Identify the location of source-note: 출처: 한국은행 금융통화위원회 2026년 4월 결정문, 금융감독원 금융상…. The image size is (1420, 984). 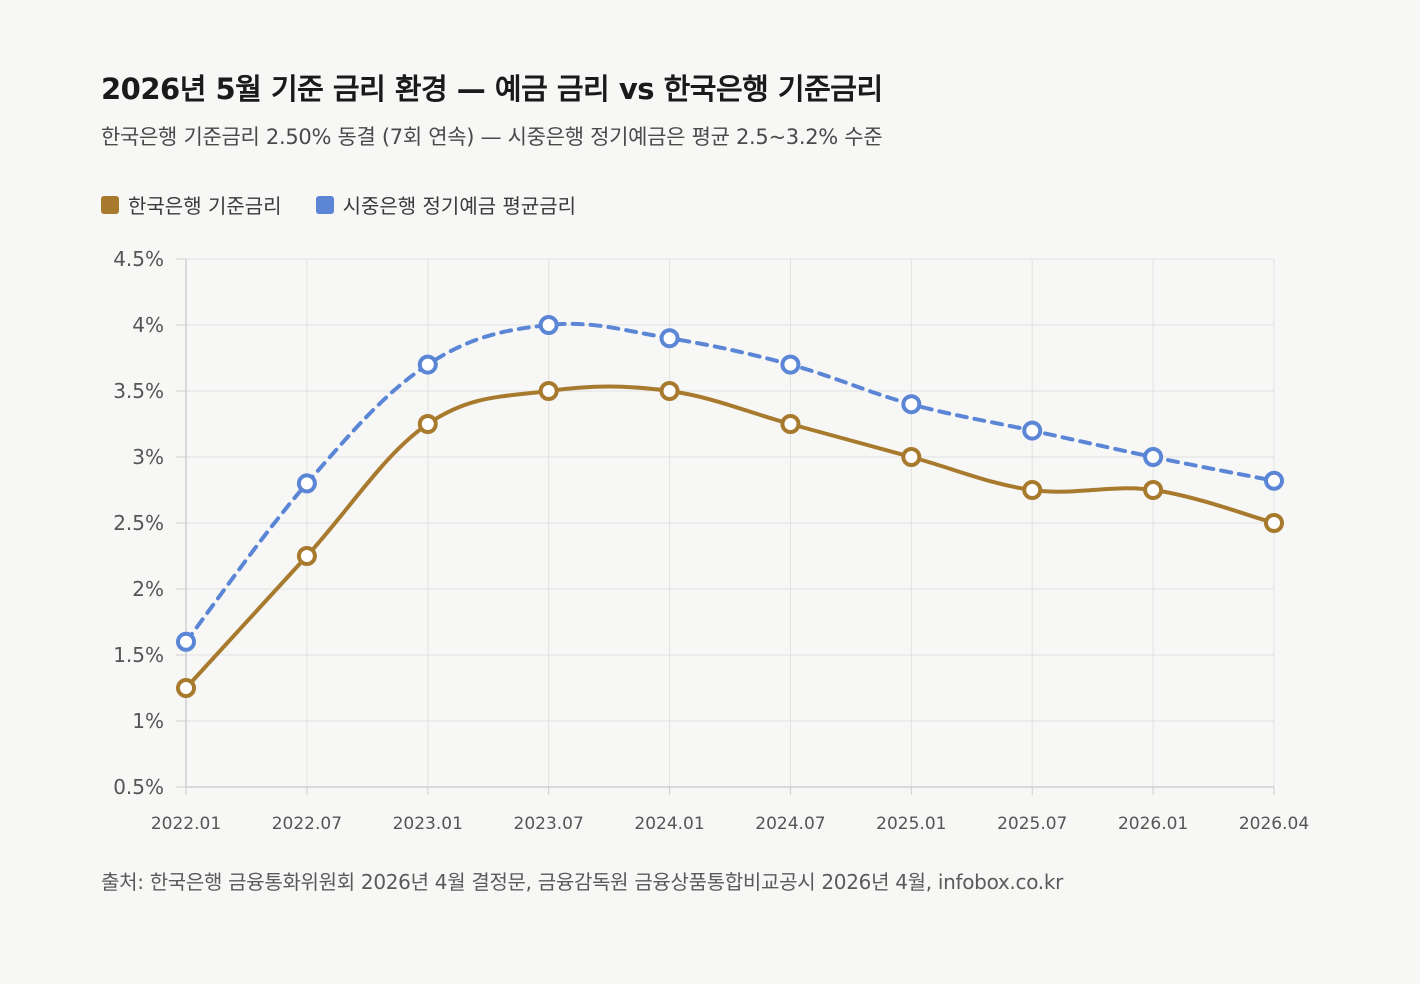
(582, 882).